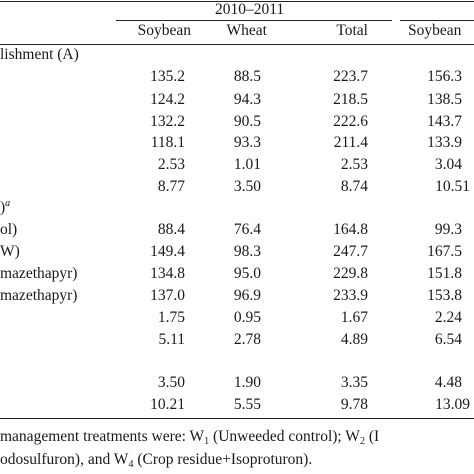  Describe the element at coordinates (171, 317) in the screenshot. I see `cell-soybean: 1.75` at that location.